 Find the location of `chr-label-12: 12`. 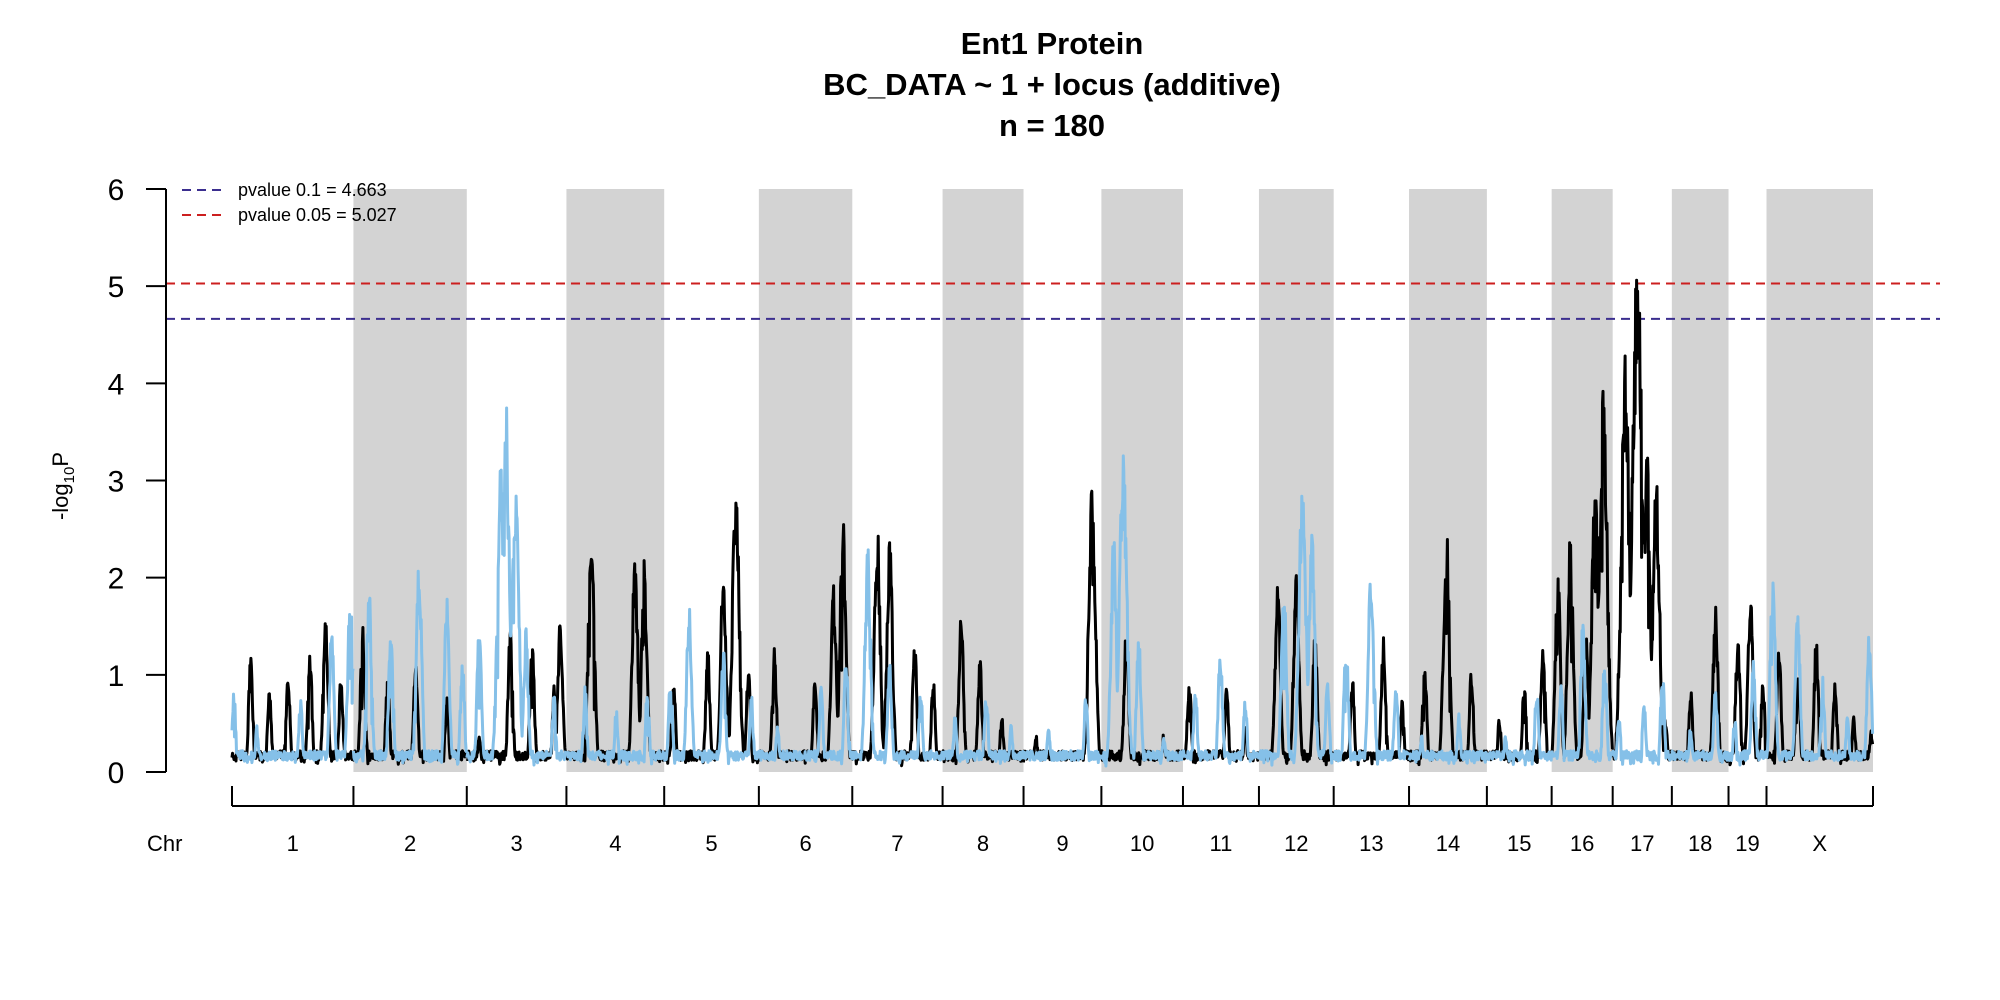

chr-label-12: 12 is located at coordinates (1296, 843).